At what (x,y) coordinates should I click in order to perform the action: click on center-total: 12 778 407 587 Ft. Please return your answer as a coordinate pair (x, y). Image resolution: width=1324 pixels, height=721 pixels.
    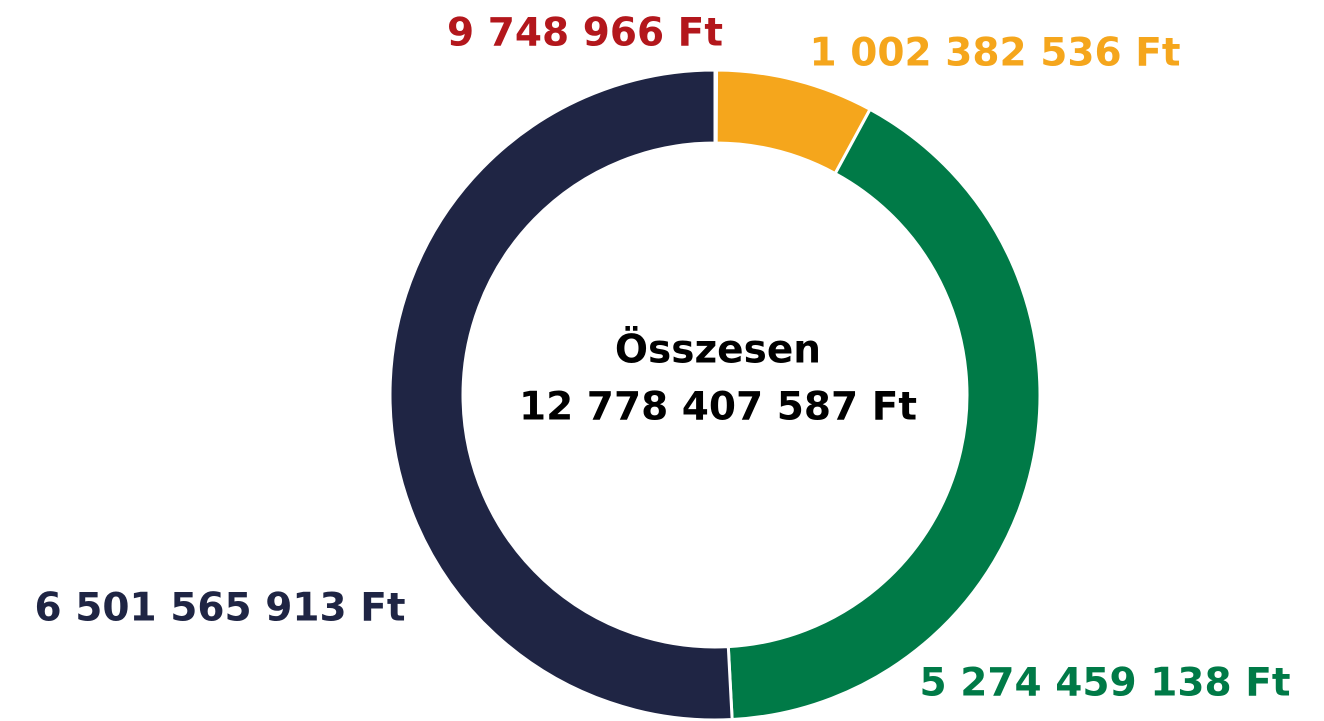
    Looking at the image, I should click on (718, 407).